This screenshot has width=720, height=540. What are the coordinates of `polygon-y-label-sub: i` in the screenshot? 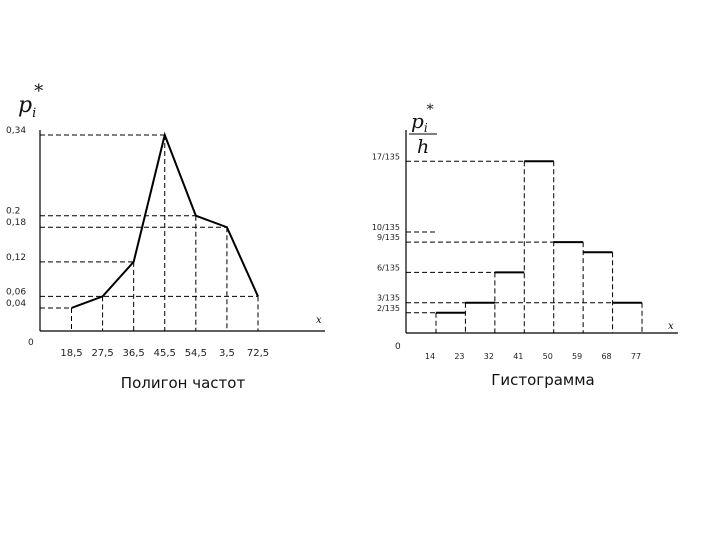 It's located at (34, 113).